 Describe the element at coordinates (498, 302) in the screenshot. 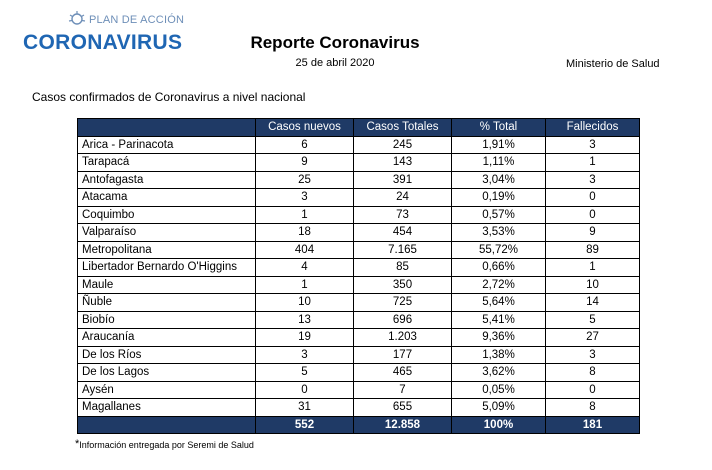

I see `value-cell: 5,64%` at that location.